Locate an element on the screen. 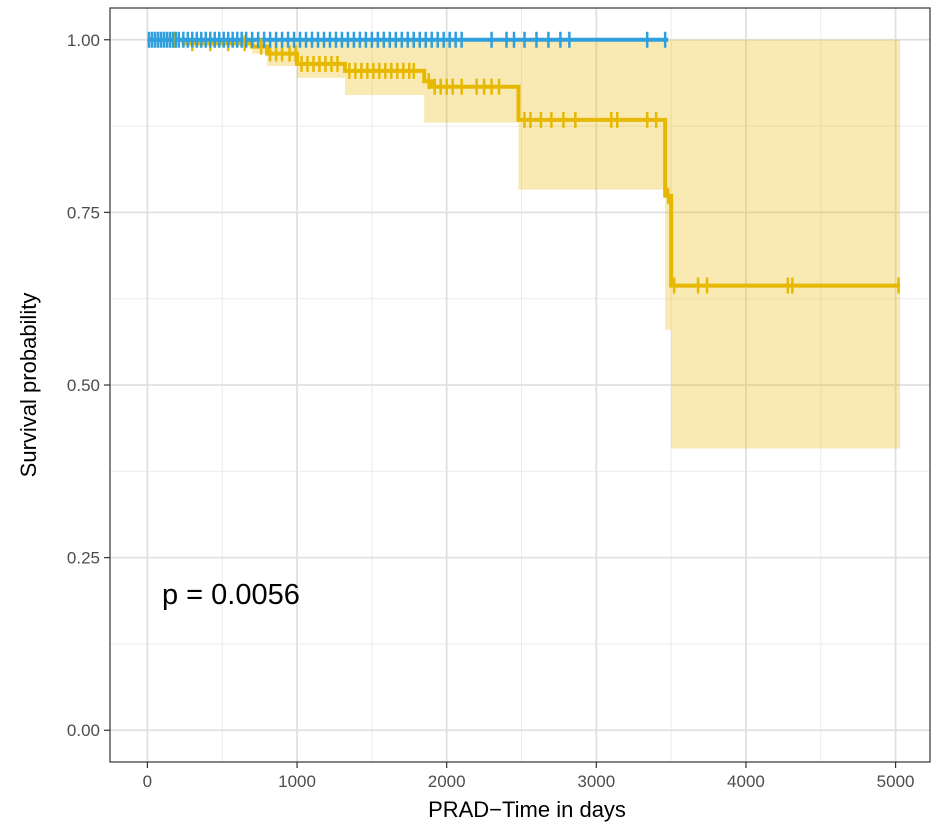  x-tick-label: 0 is located at coordinates (147, 781).